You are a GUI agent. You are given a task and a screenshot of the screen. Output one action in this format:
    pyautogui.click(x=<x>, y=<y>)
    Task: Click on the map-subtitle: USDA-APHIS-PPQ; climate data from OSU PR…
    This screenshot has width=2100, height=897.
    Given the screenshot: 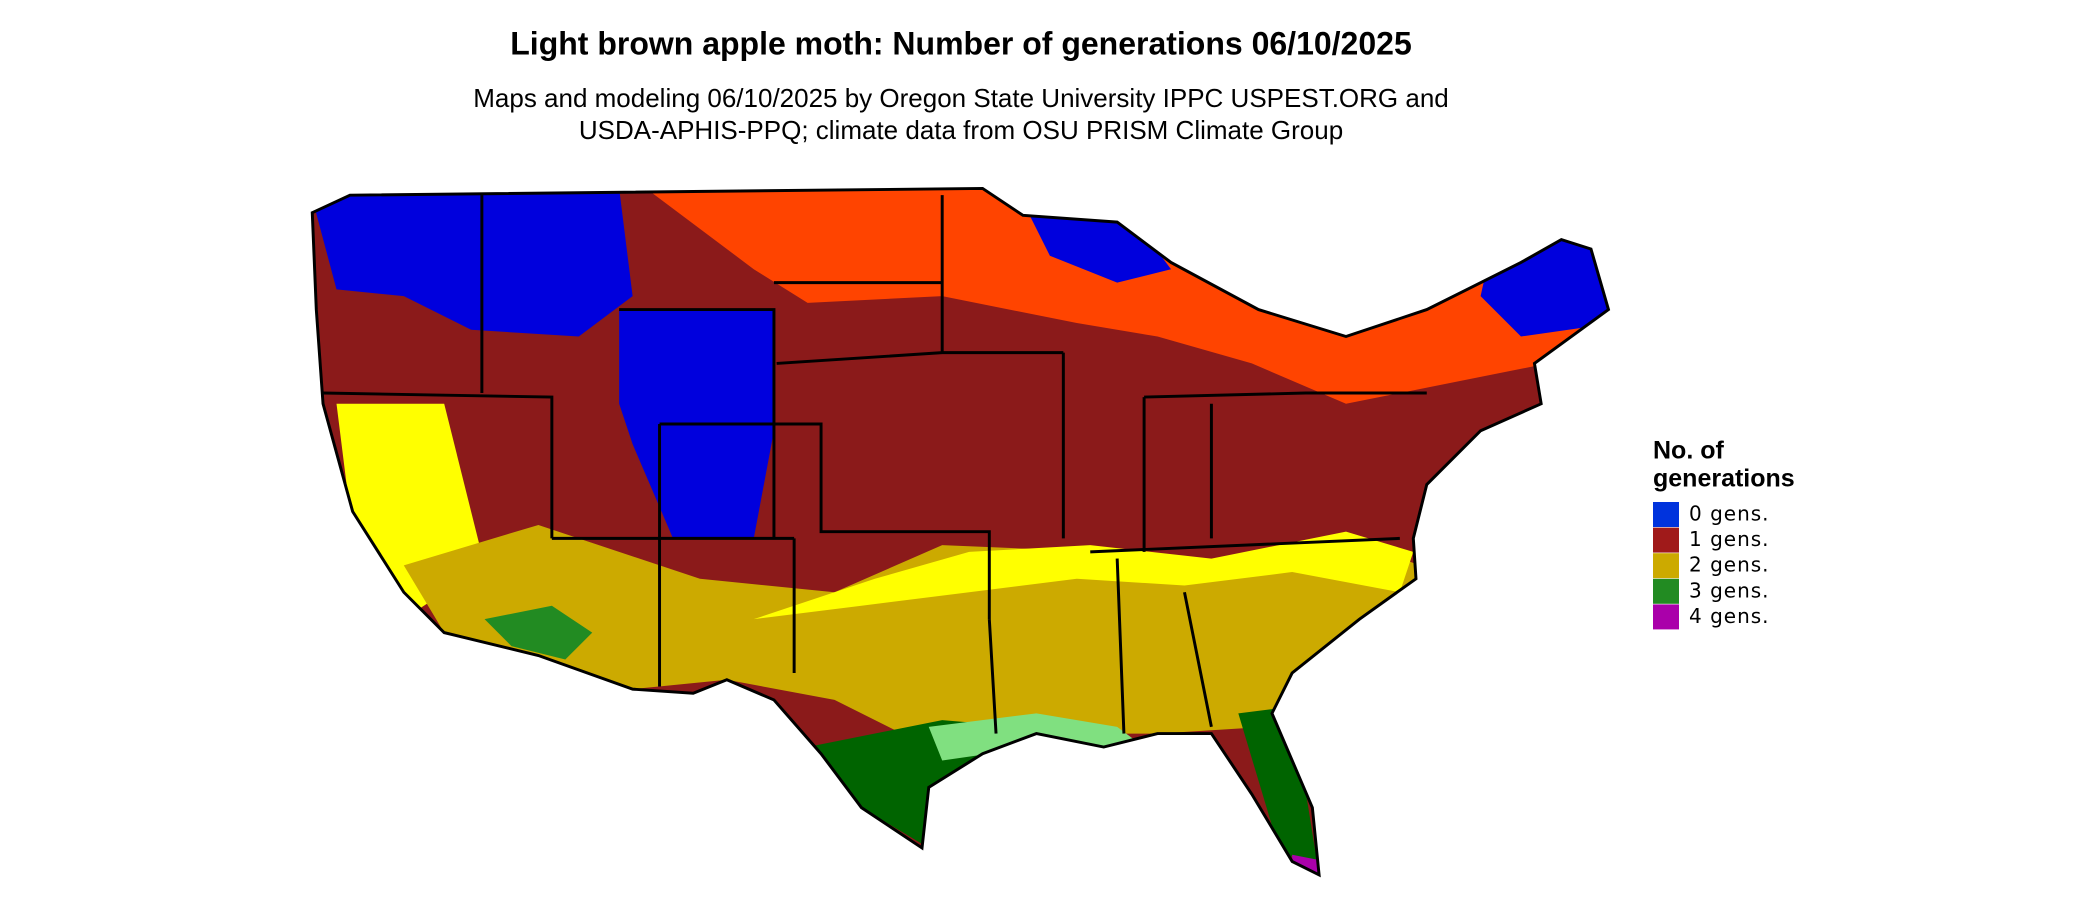 What is the action you would take?
    pyautogui.click(x=961, y=130)
    